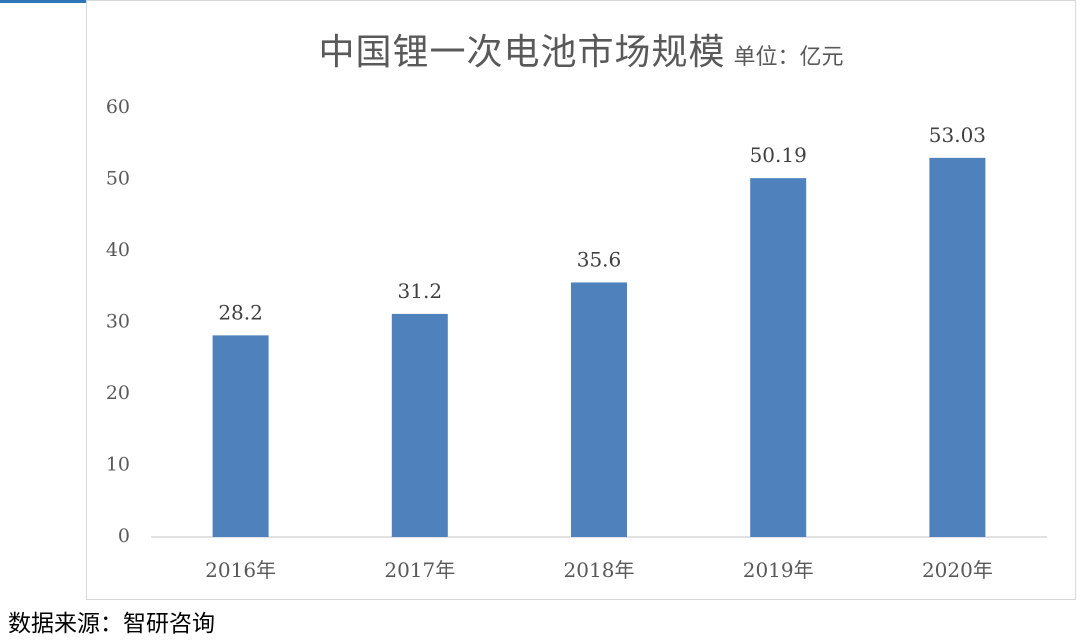  I want to click on chart-unit-label: 单位：亿元, so click(788, 57).